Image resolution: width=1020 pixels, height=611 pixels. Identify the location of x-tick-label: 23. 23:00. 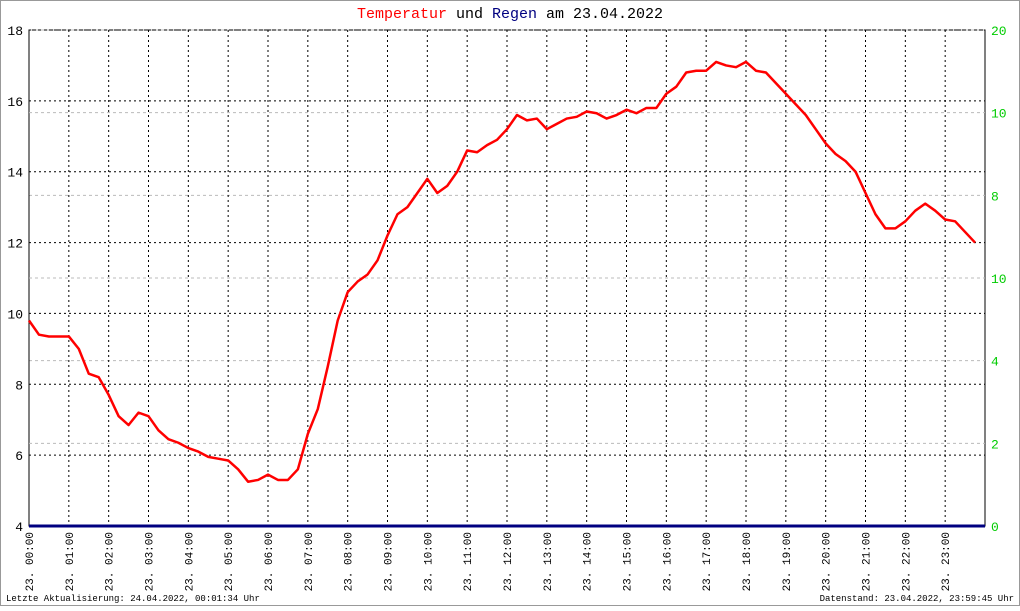
(947, 561).